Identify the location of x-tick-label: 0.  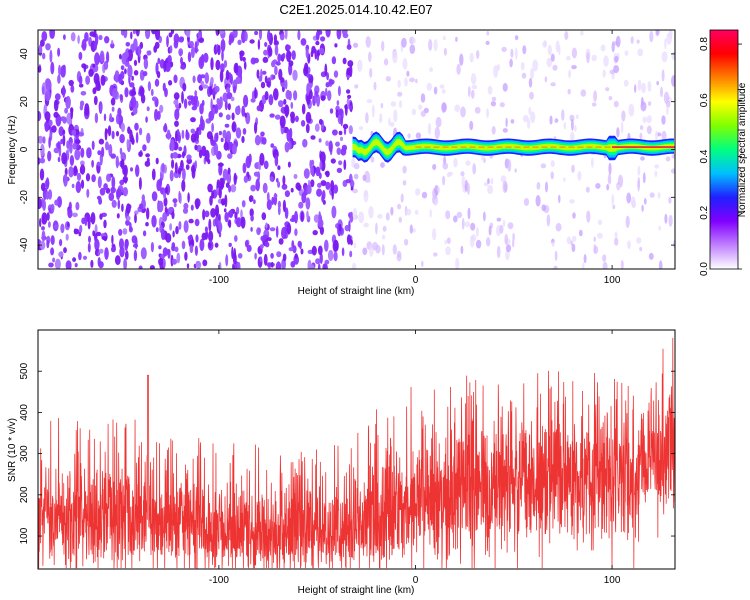
(416, 580).